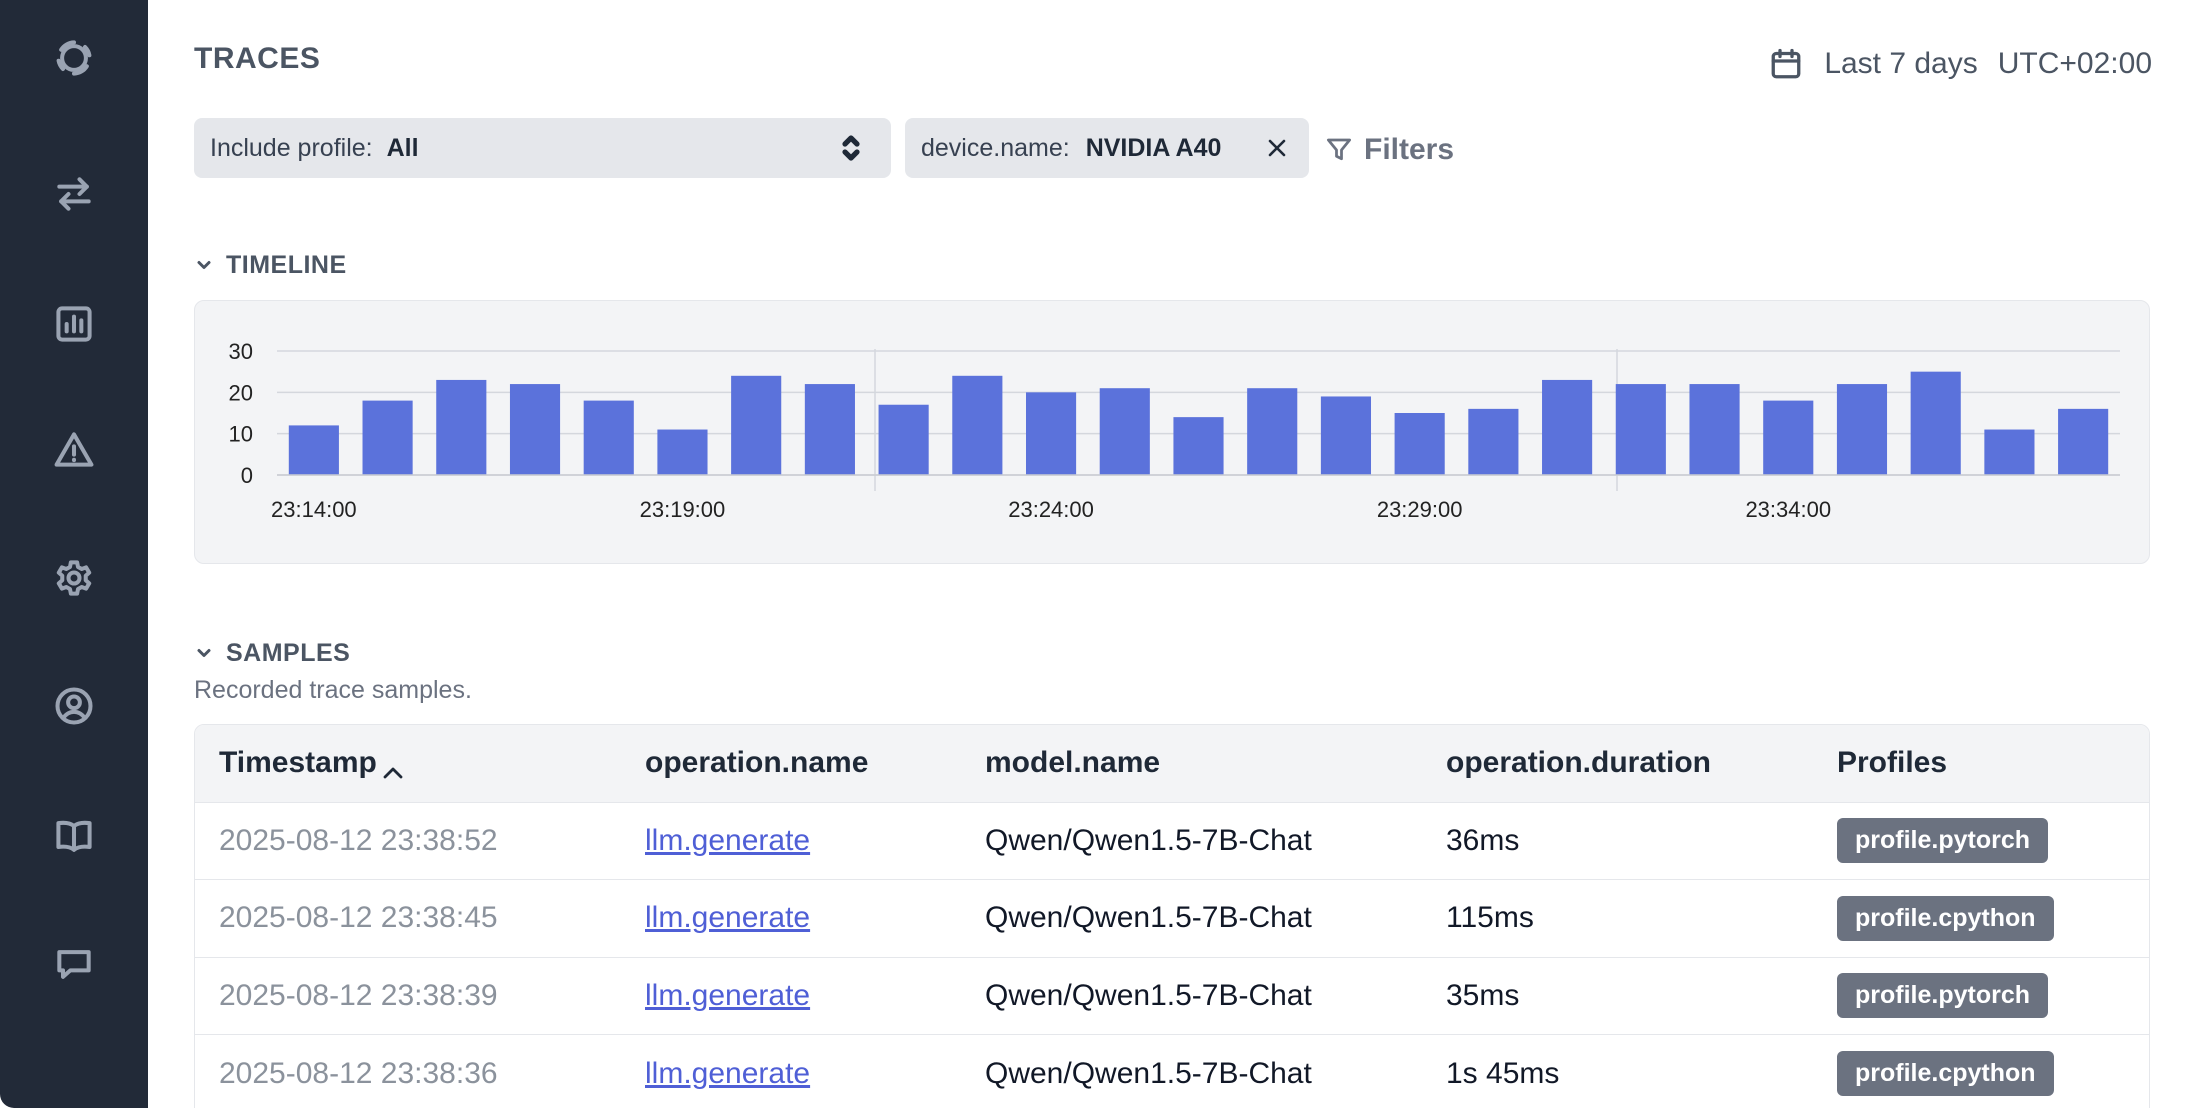 Image resolution: width=2186 pixels, height=1108 pixels. What do you see at coordinates (1153, 147) in the screenshot?
I see `filter-chip-value: NVIDIA A40` at bounding box center [1153, 147].